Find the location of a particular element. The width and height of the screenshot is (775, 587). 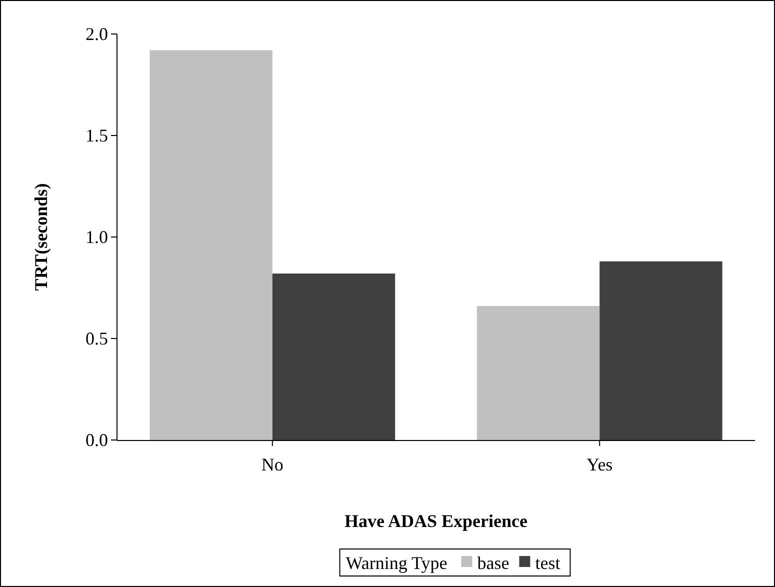

legend-label: base is located at coordinates (493, 563).